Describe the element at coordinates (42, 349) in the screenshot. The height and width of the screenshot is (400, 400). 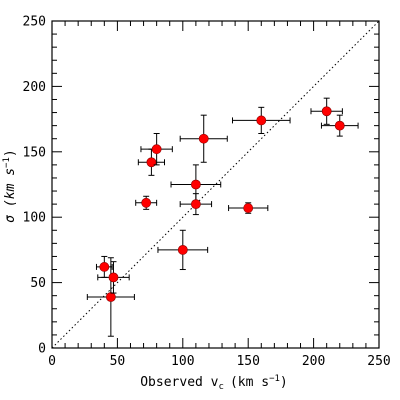
I see `y-tick-label: 0` at that location.